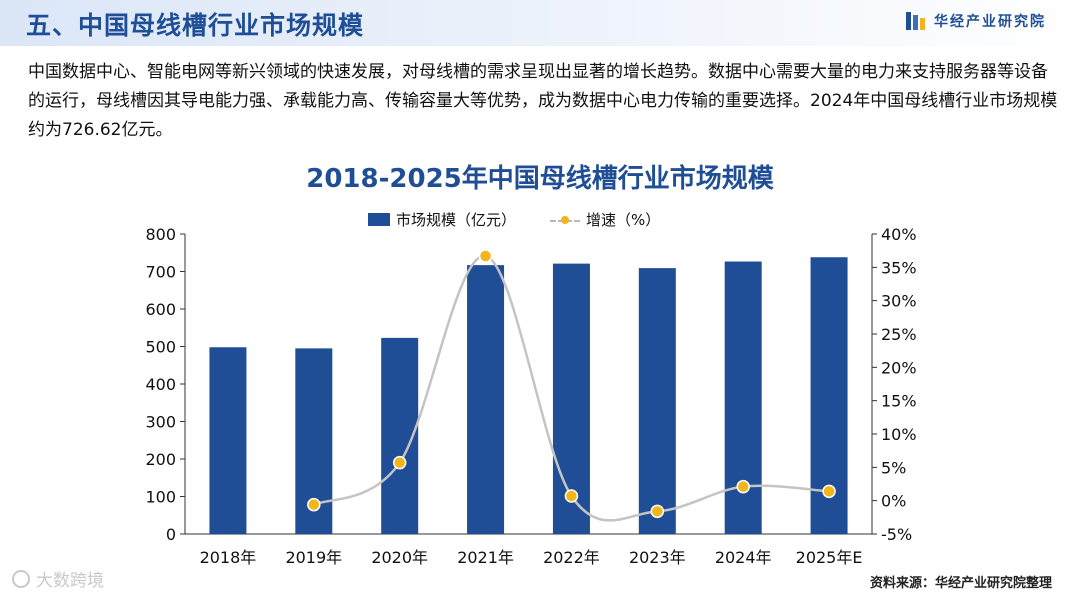 The image size is (1080, 597). I want to click on x-tick-label: 2025年E, so click(829, 557).